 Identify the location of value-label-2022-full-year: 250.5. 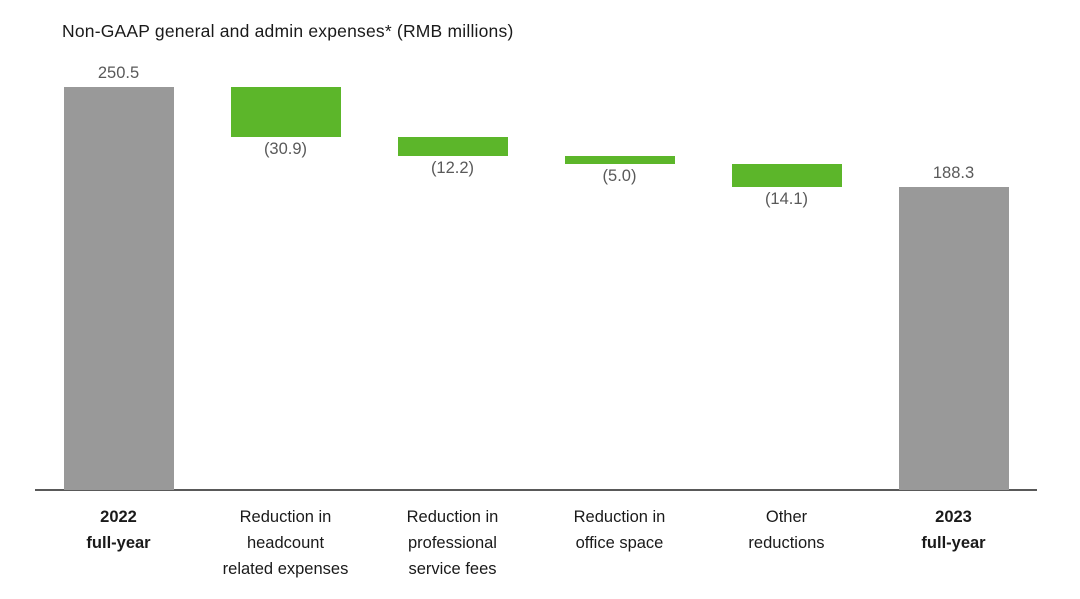
(118, 73).